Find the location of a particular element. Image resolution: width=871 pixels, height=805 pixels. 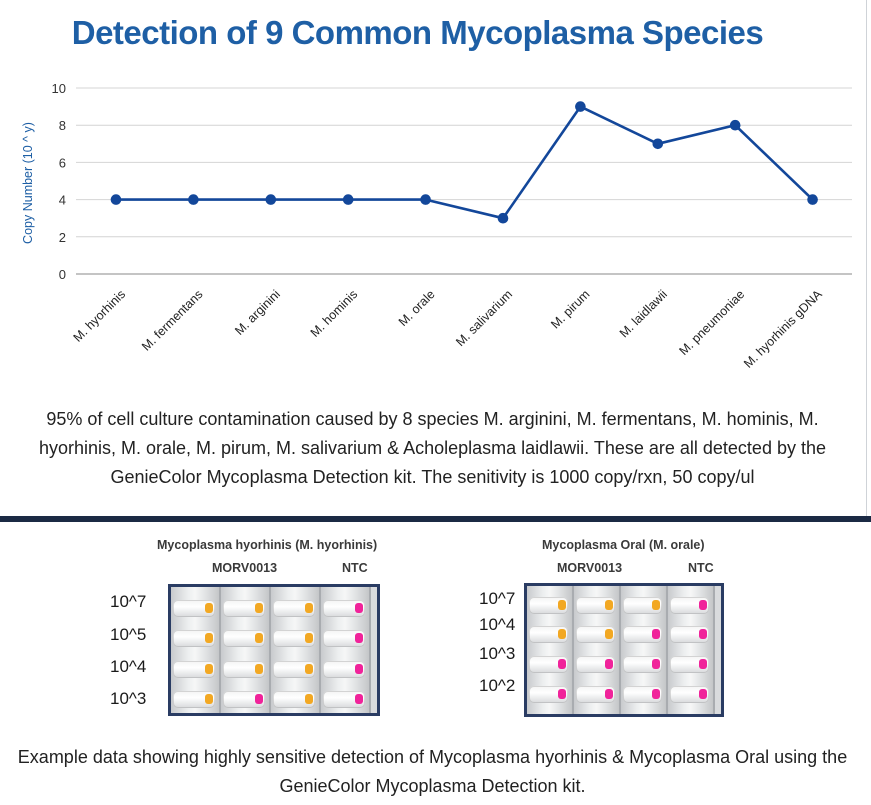

x-tick-label: M. arginini is located at coordinates (257, 312).